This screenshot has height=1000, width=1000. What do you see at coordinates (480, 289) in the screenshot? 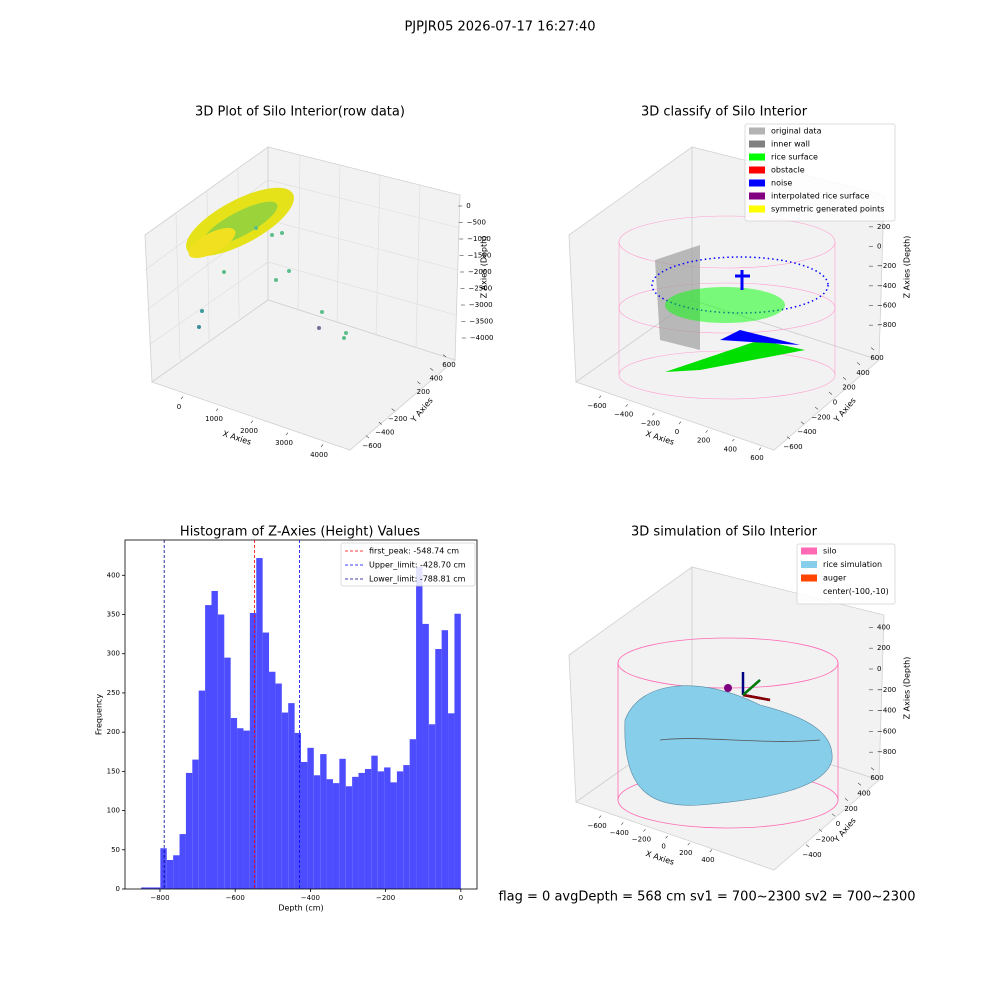
I see `z-tick-label: −2500` at bounding box center [480, 289].